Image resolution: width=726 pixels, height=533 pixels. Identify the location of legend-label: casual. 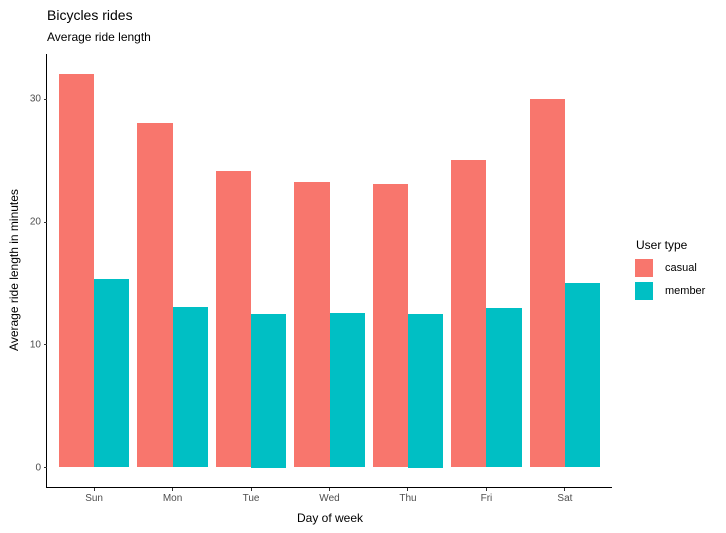
(681, 268).